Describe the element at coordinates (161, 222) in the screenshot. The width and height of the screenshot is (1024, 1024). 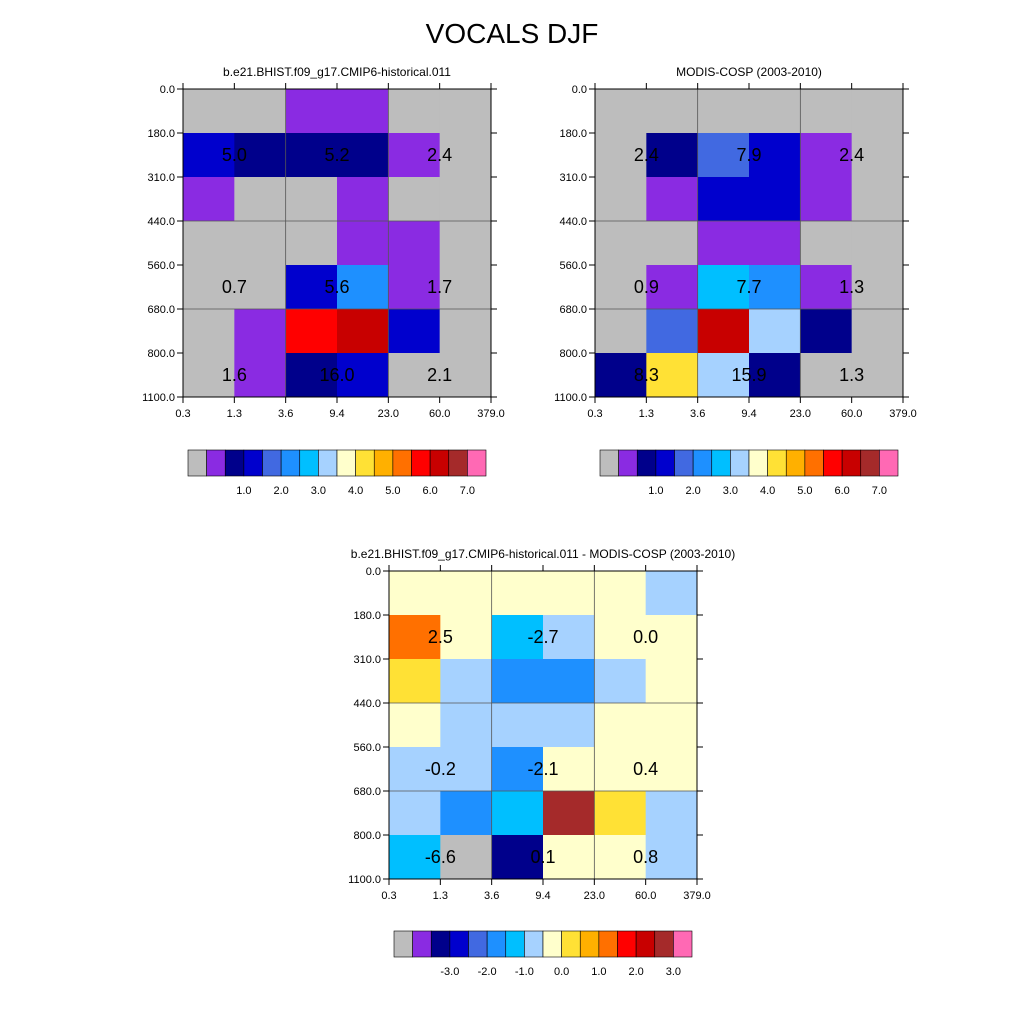
I see `y-tick-label: 440.0` at that location.